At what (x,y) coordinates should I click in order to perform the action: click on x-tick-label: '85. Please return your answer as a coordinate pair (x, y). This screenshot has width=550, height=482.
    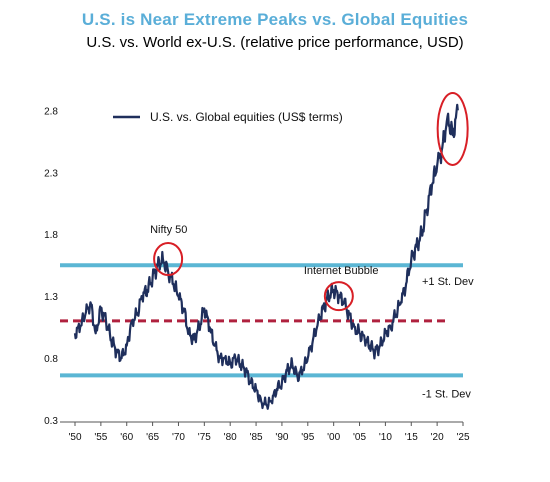
    Looking at the image, I should click on (256, 437).